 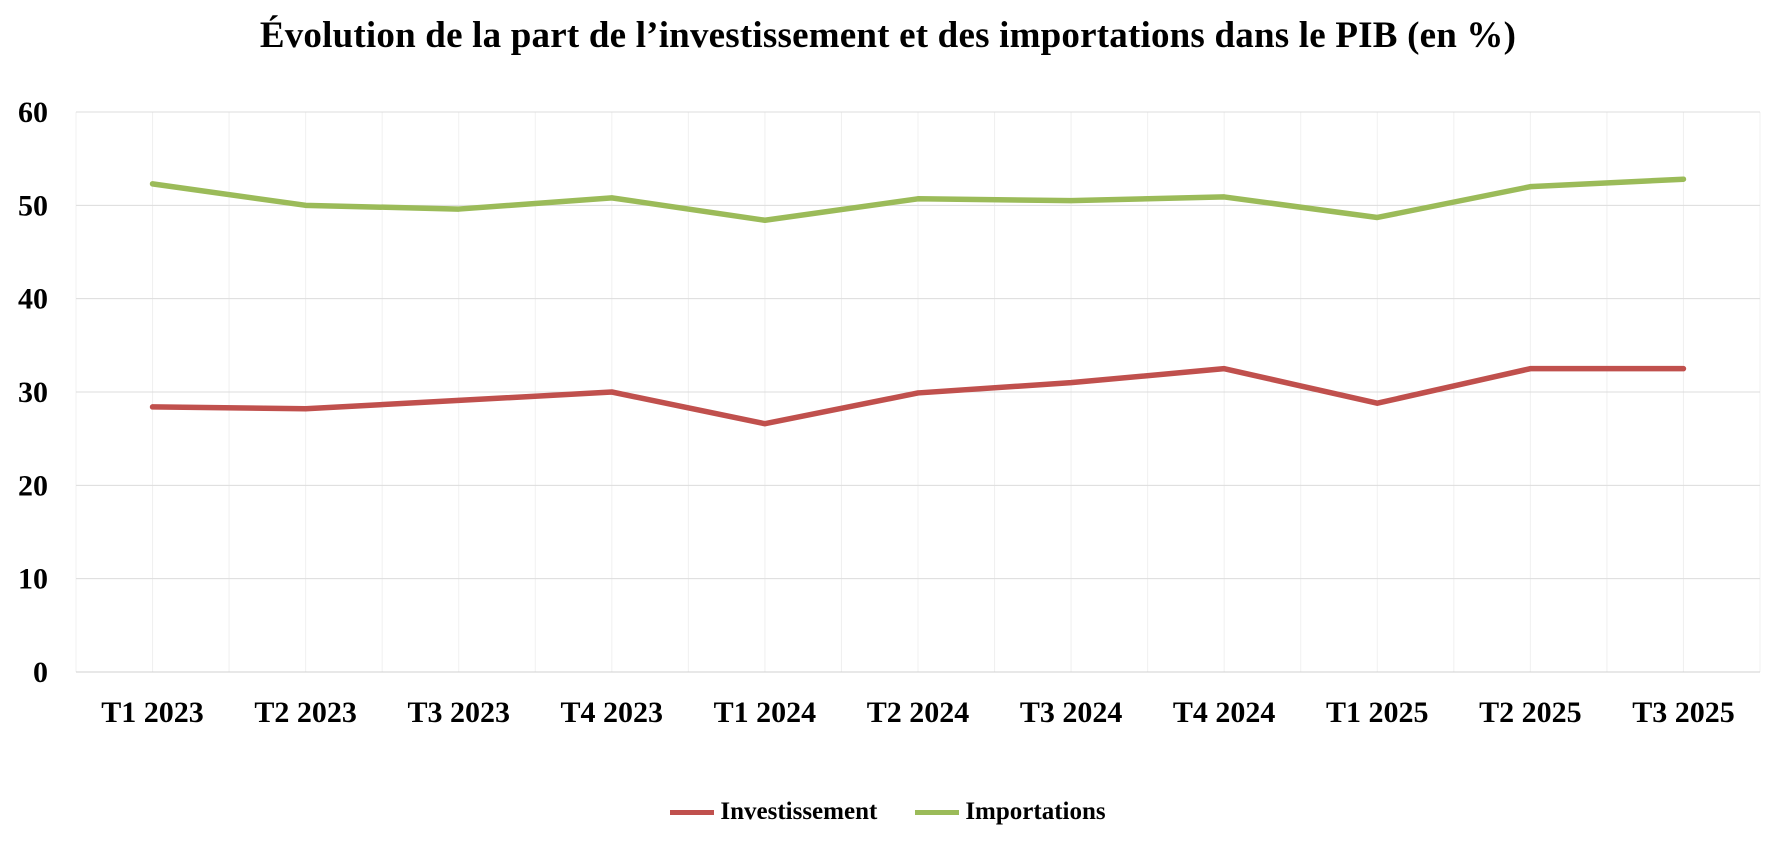 What do you see at coordinates (33, 299) in the screenshot?
I see `y-tick-label: 40` at bounding box center [33, 299].